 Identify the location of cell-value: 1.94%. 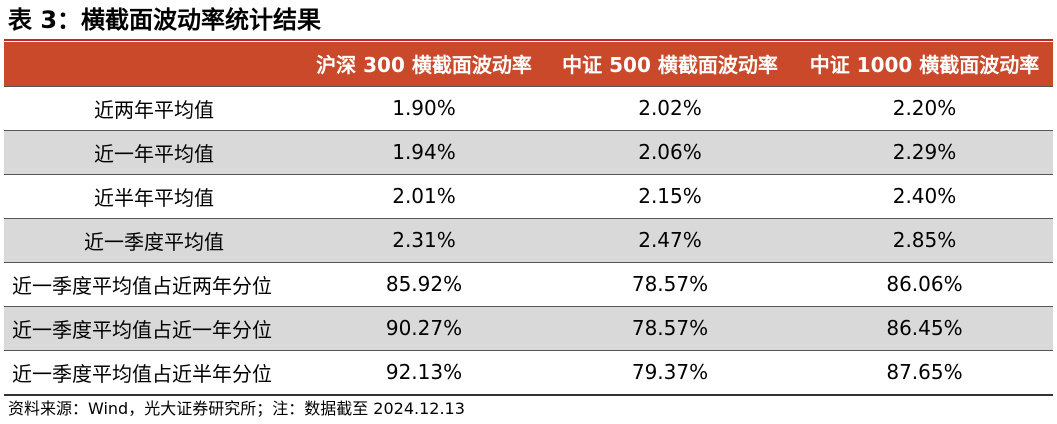
(424, 152).